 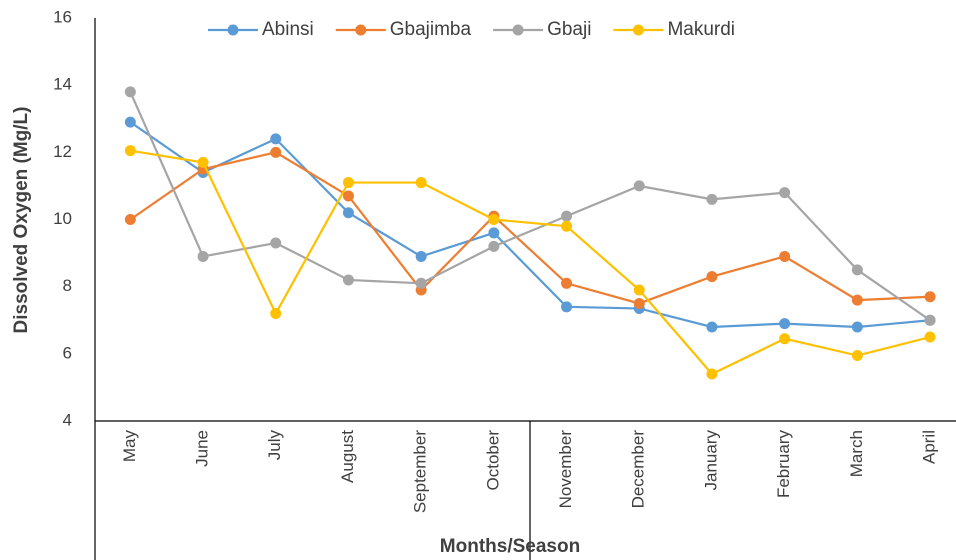 What do you see at coordinates (62, 16) in the screenshot?
I see `y-tick-label: 16` at bounding box center [62, 16].